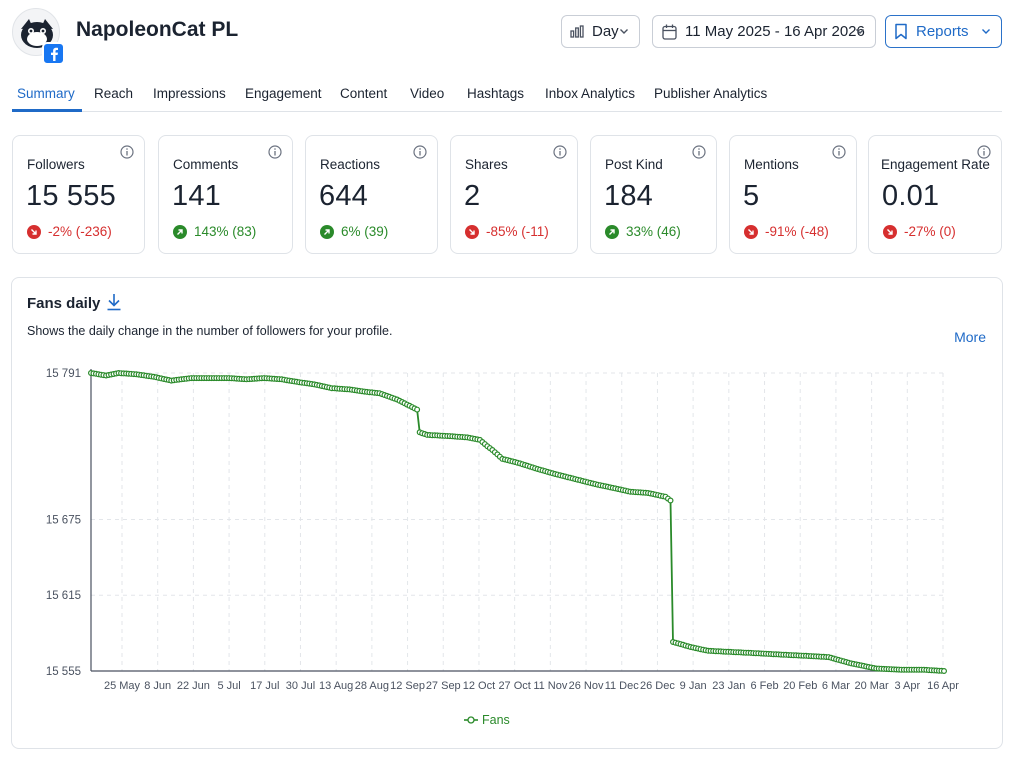 Image resolution: width=1014 pixels, height=761 pixels. I want to click on y-tick-label: 15 675, so click(63, 520).